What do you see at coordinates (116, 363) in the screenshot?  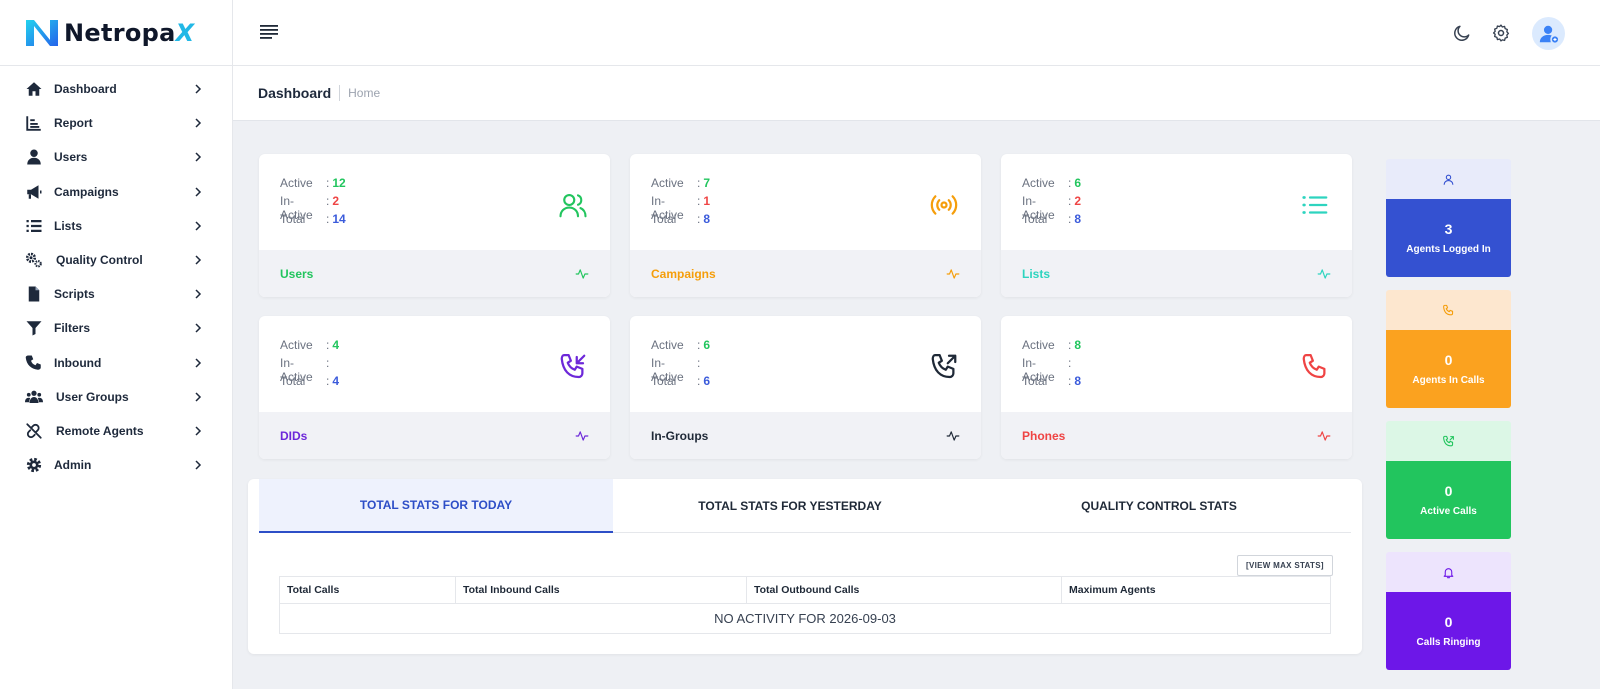 I see `sidebar-item-inbound: Inbound` at bounding box center [116, 363].